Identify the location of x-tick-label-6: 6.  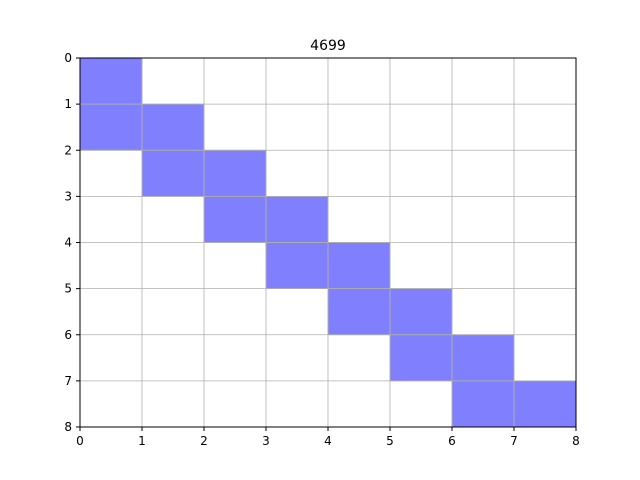
(452, 441).